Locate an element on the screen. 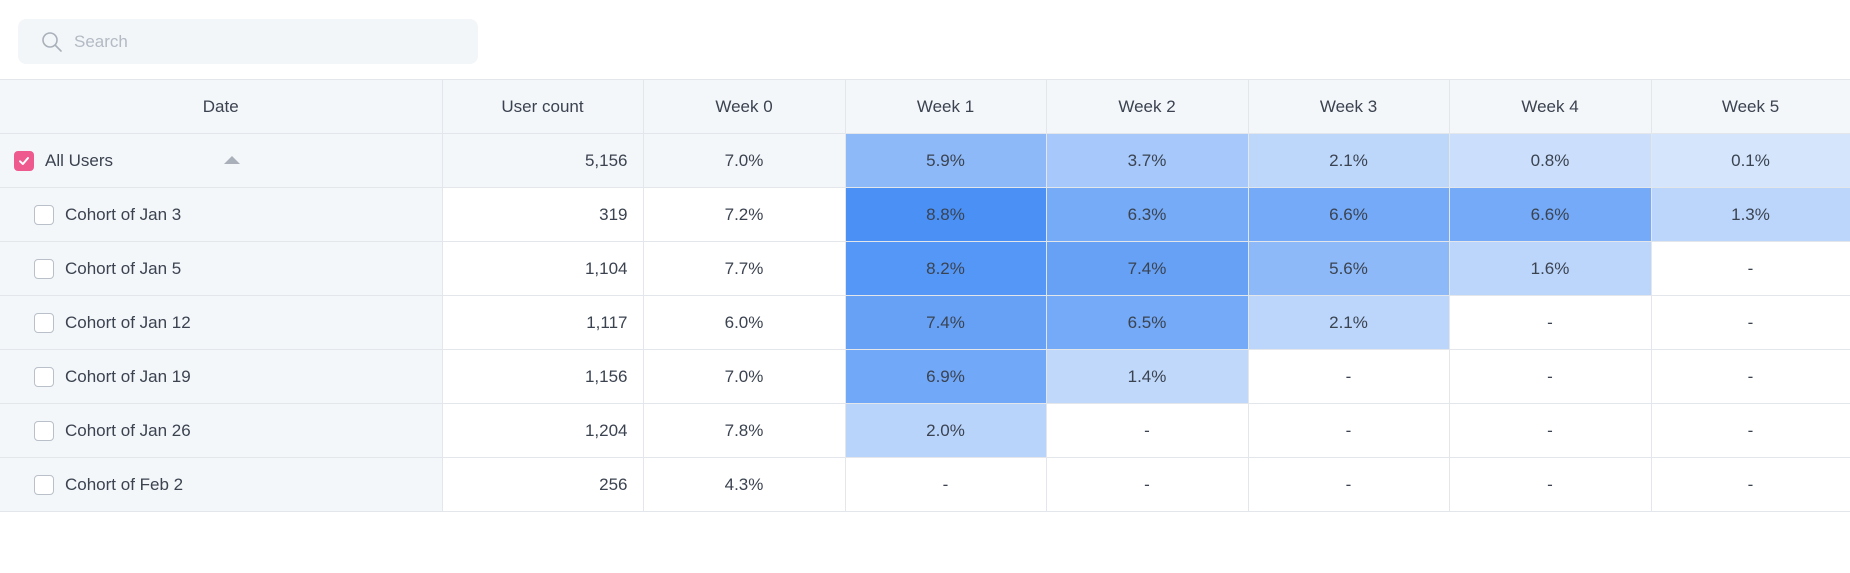 This screenshot has height=573, width=1850. cohort-label: Cohort of Feb 2 is located at coordinates (124, 484).